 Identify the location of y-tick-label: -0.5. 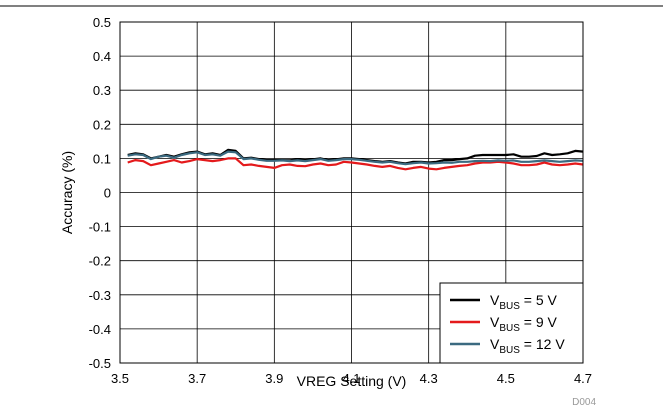
(100, 363).